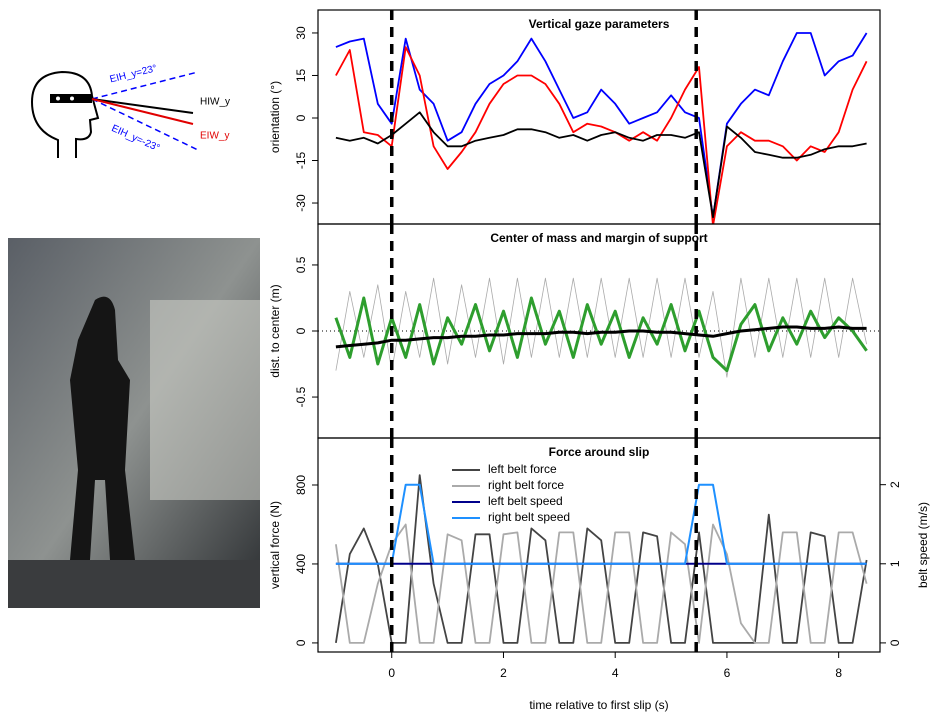 Image resolution: width=937 pixels, height=721 pixels. What do you see at coordinates (275, 330) in the screenshot?
I see `y-axis-label: dist. to center (m)` at bounding box center [275, 330].